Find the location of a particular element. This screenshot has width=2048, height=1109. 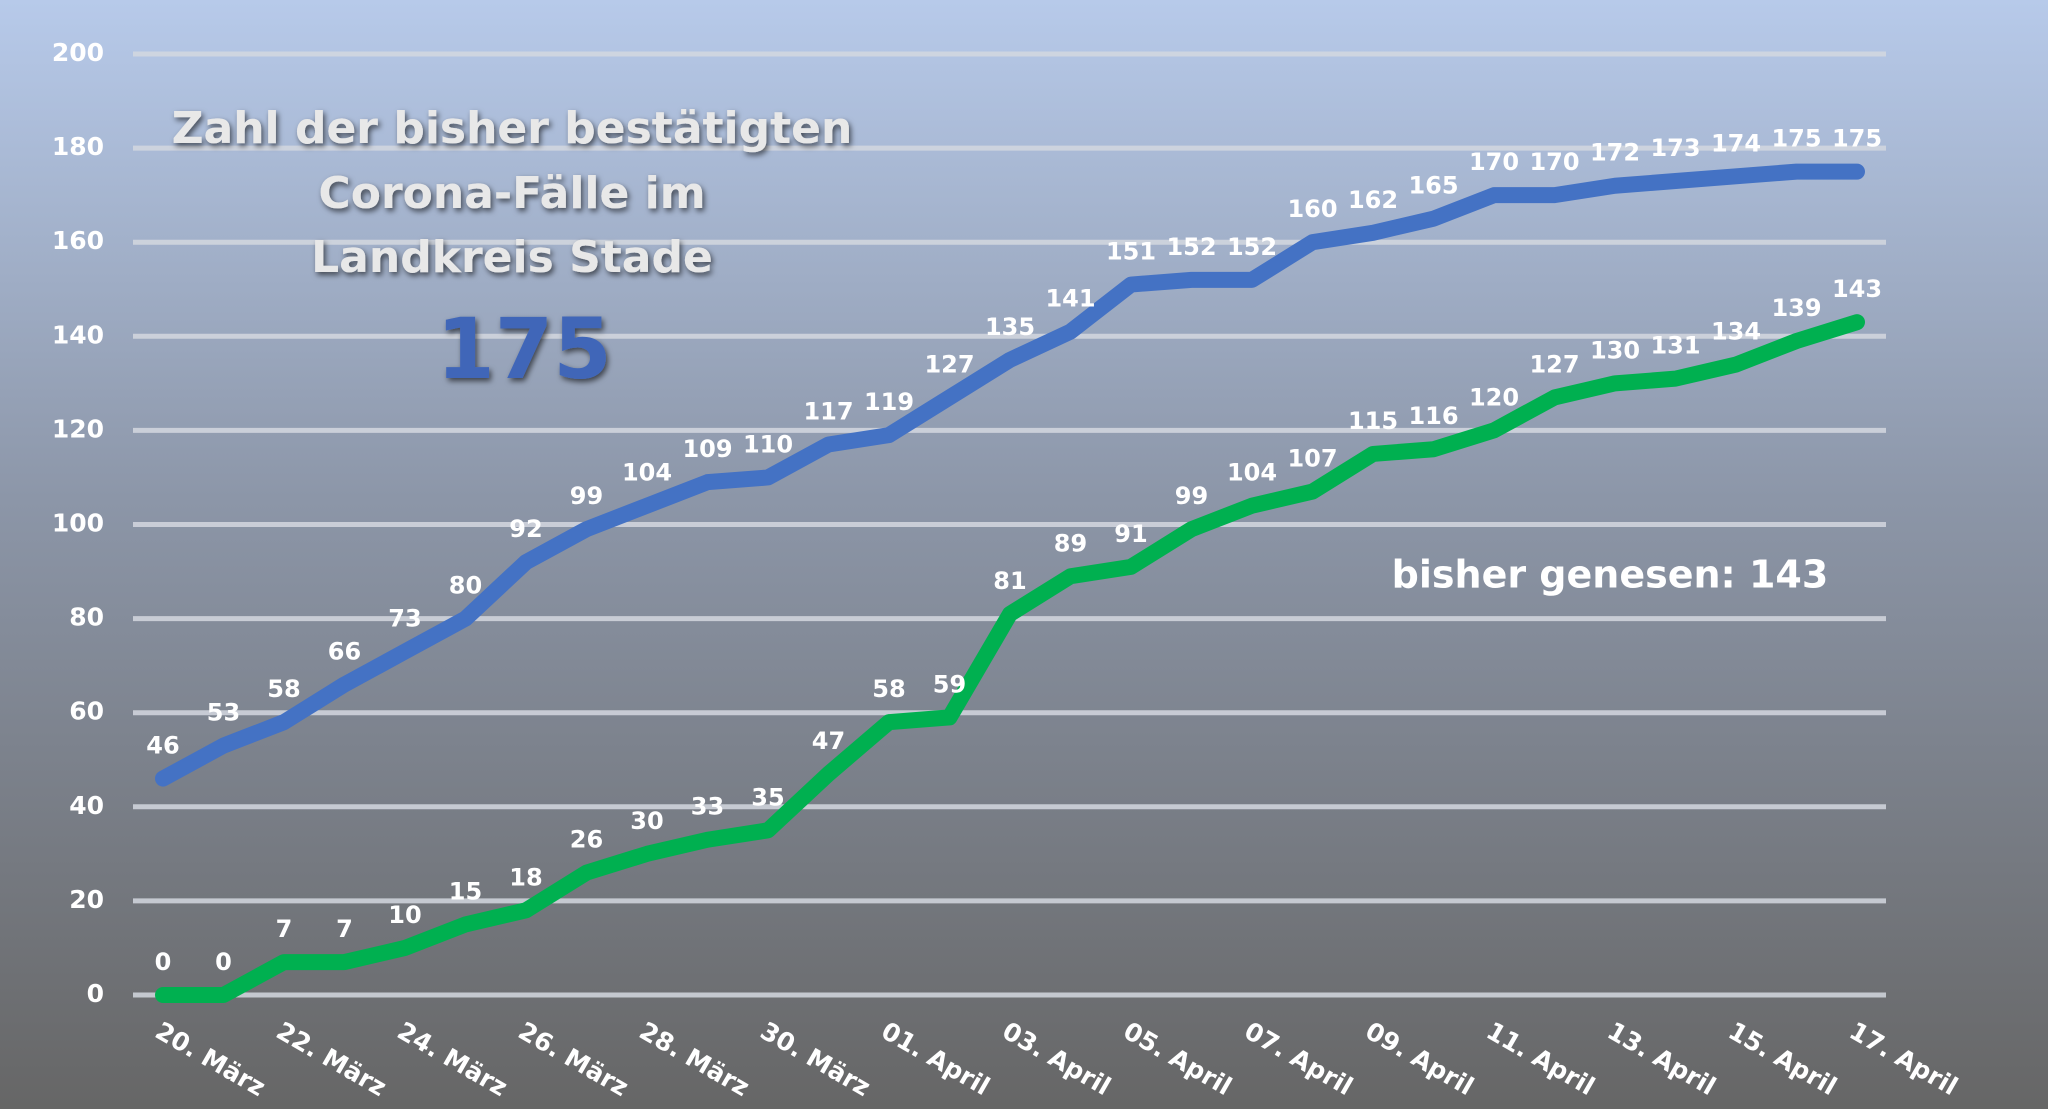

y-tick-label: 180 is located at coordinates (78, 146).